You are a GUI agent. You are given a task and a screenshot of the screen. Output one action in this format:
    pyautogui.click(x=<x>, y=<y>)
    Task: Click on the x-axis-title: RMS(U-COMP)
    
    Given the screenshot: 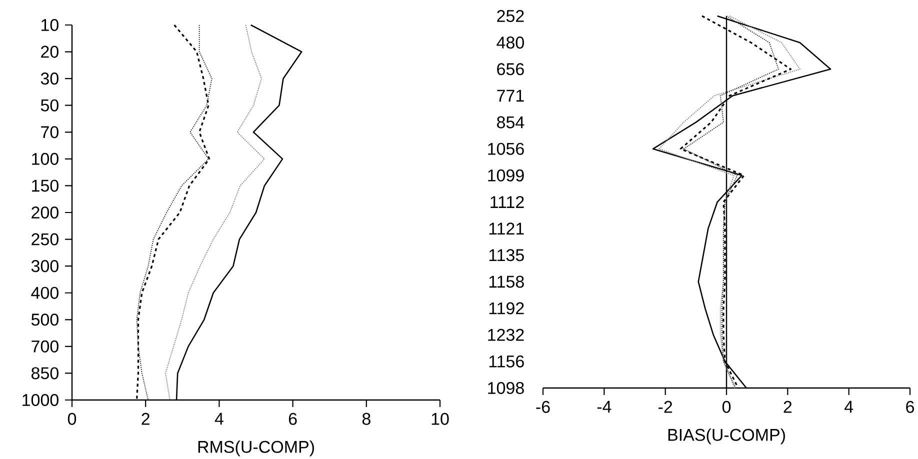 What is the action you would take?
    pyautogui.click(x=256, y=448)
    